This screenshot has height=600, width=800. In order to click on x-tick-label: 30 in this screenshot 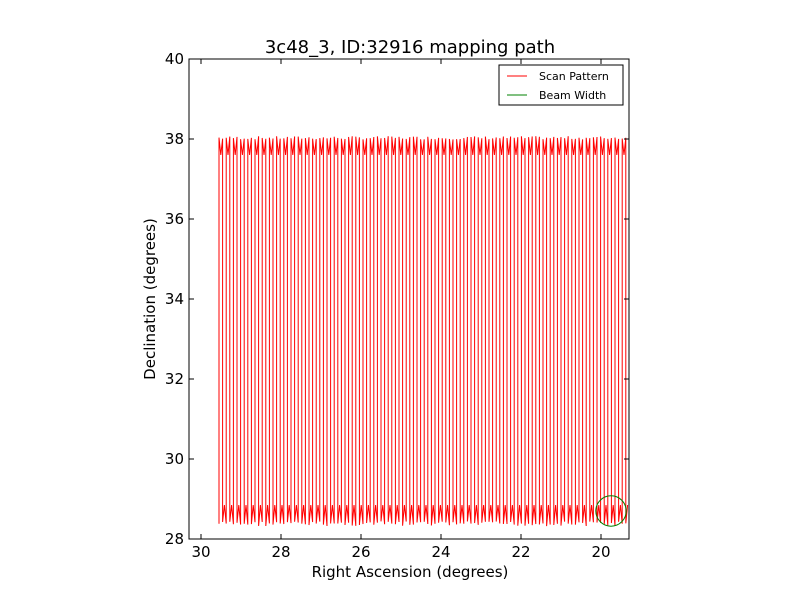, I will do `click(200, 552)`.